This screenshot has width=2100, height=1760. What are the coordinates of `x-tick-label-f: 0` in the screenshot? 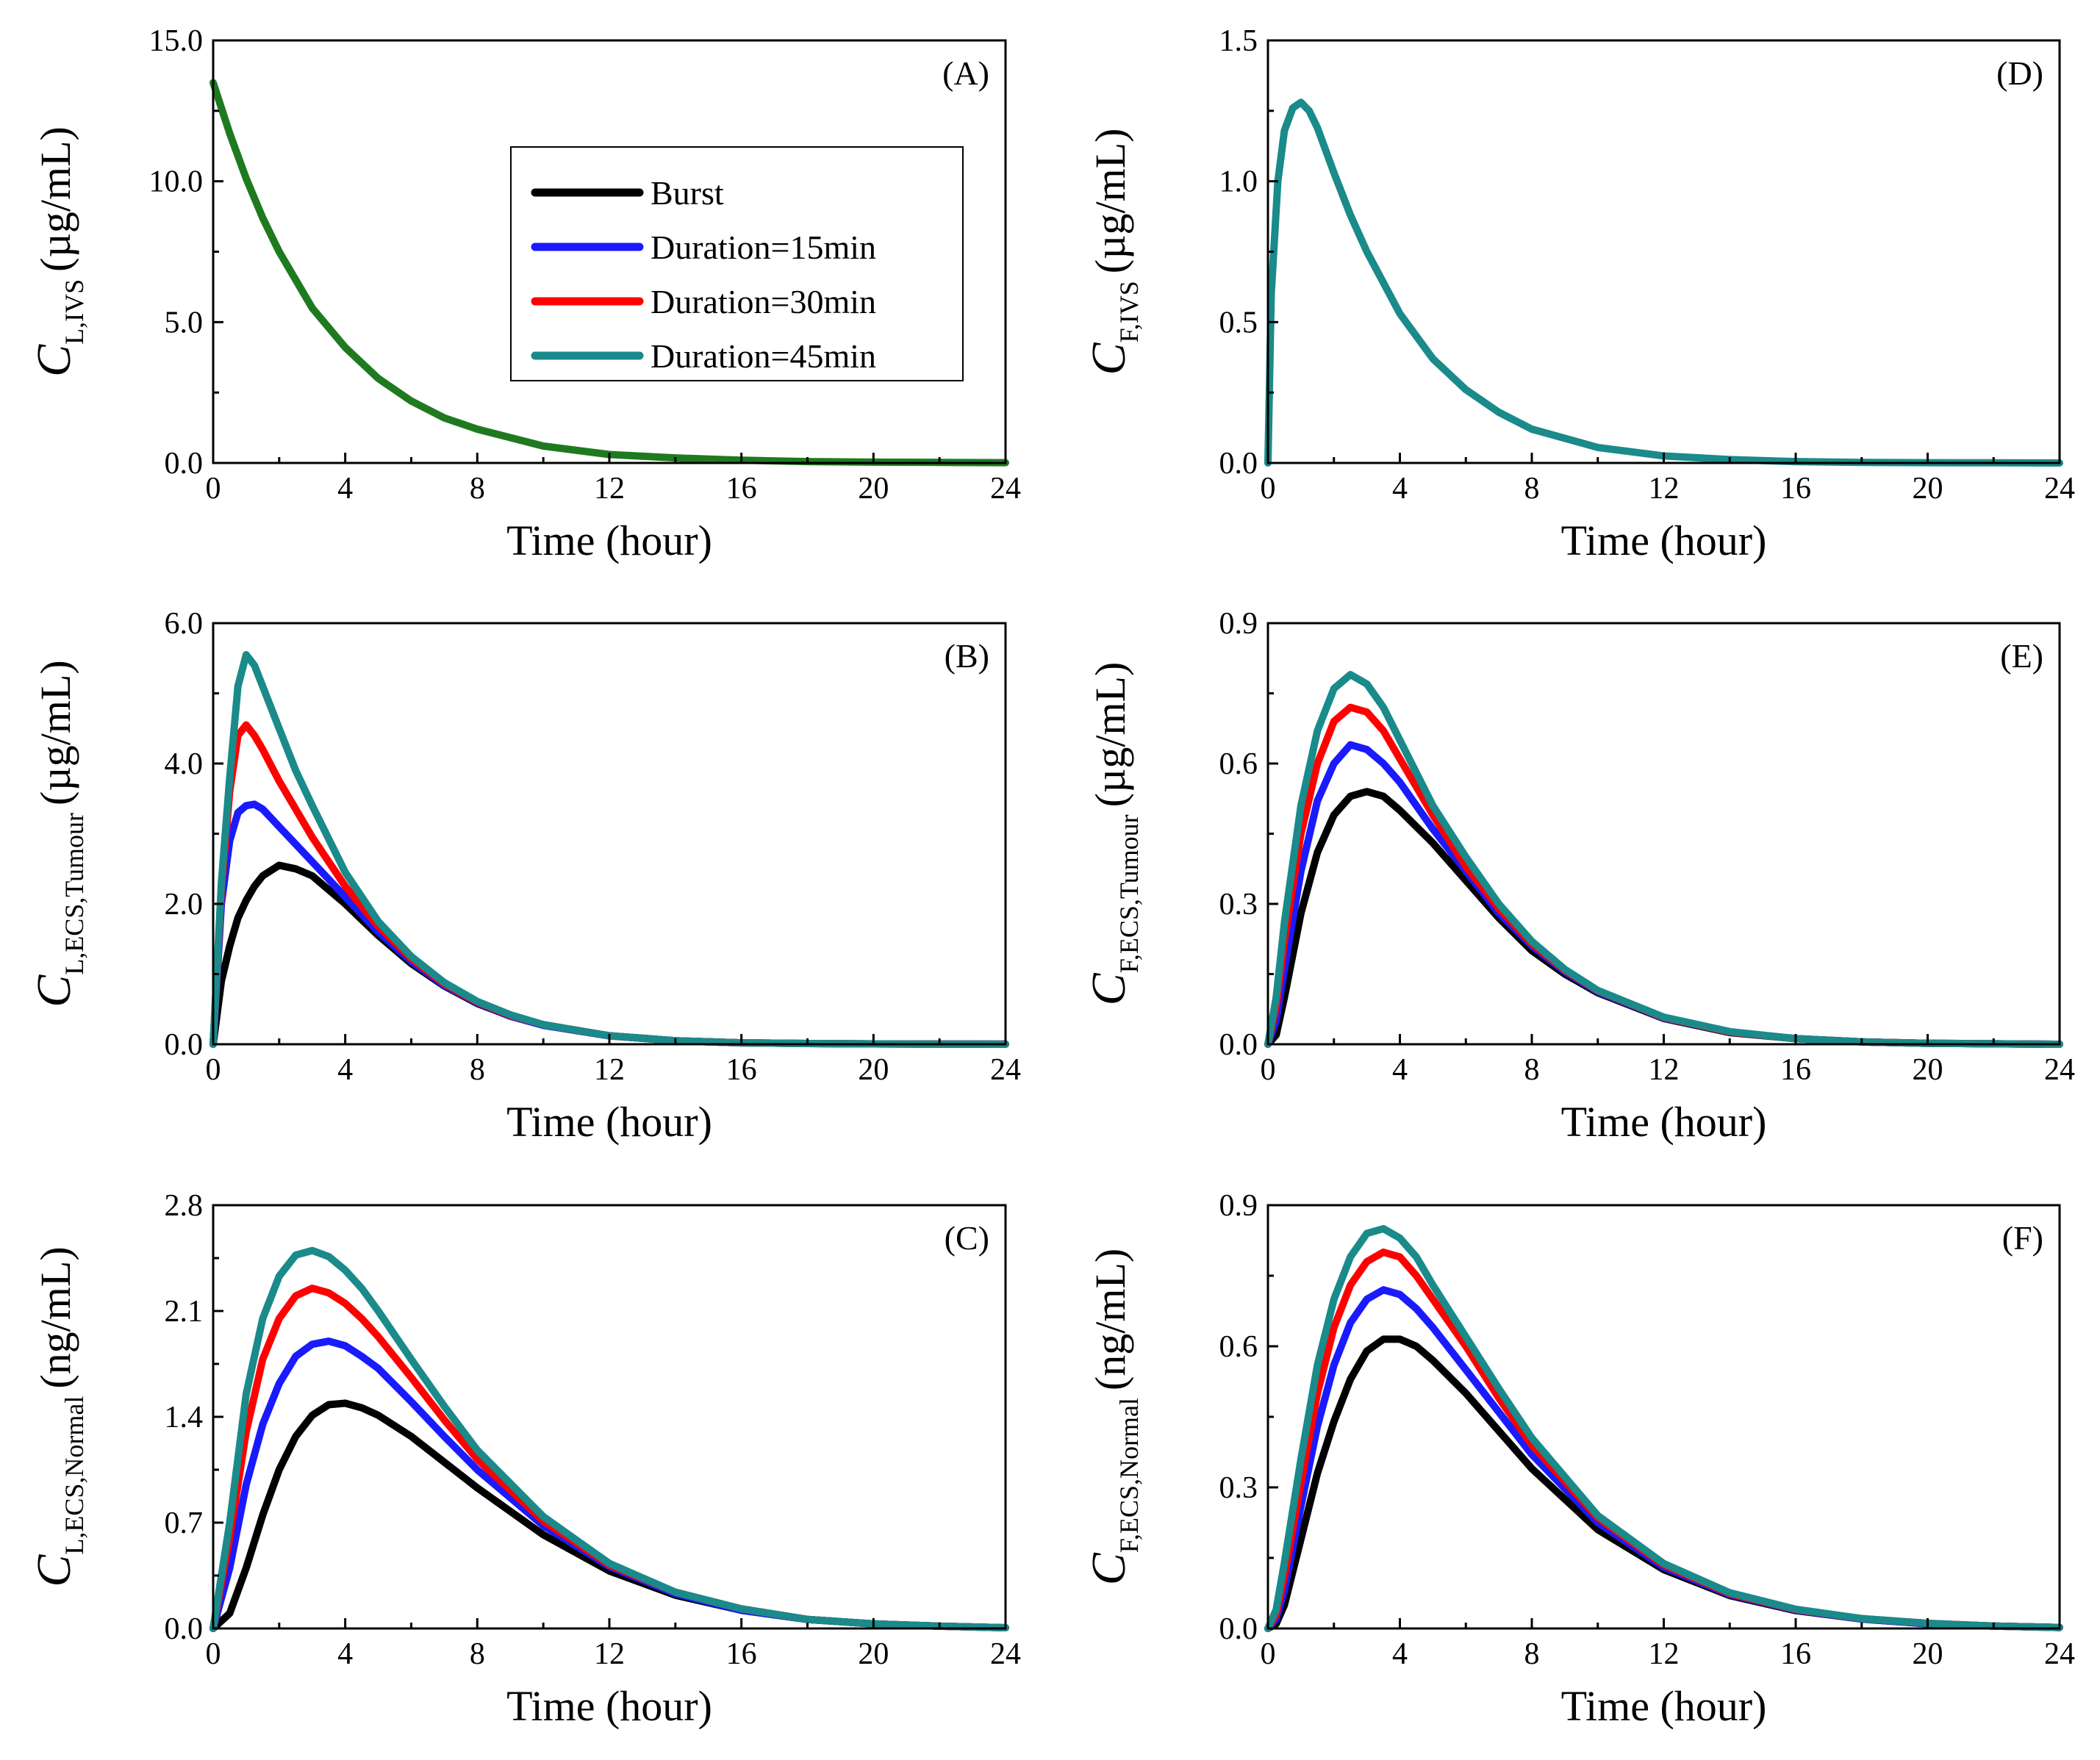 It's located at (1268, 1654).